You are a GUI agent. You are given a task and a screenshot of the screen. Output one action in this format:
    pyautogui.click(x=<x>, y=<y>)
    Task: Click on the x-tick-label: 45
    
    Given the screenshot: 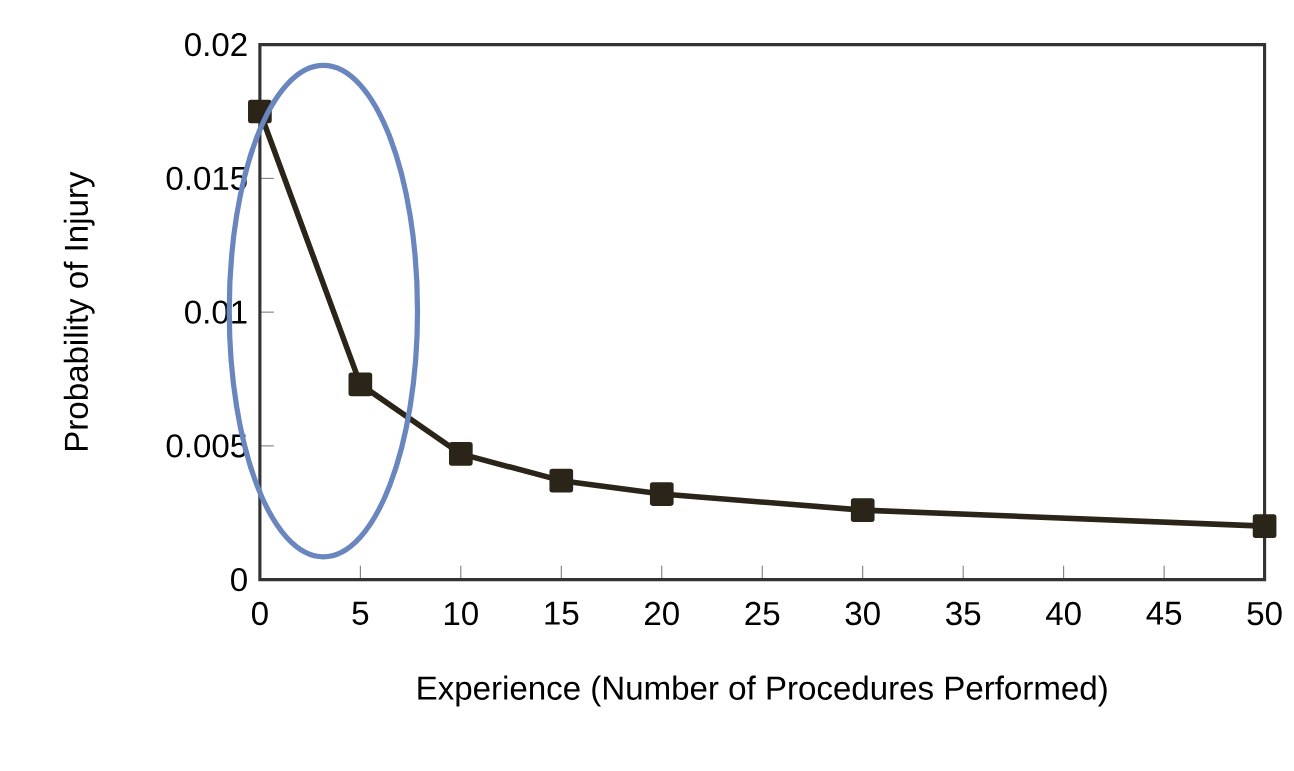 What is the action you would take?
    pyautogui.click(x=1164, y=613)
    